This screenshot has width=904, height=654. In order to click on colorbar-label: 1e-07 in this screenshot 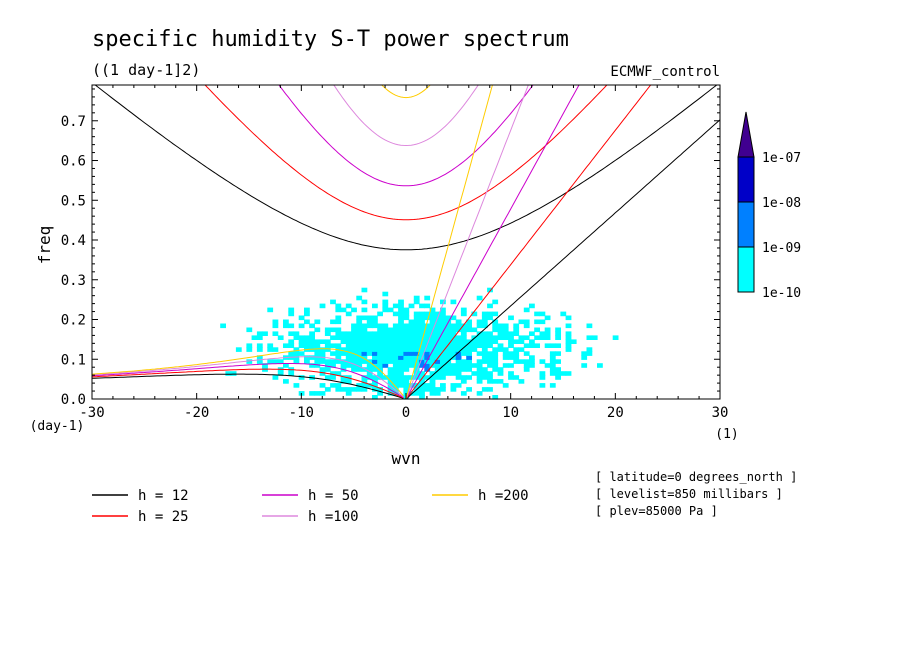, I will do `click(781, 158)`.